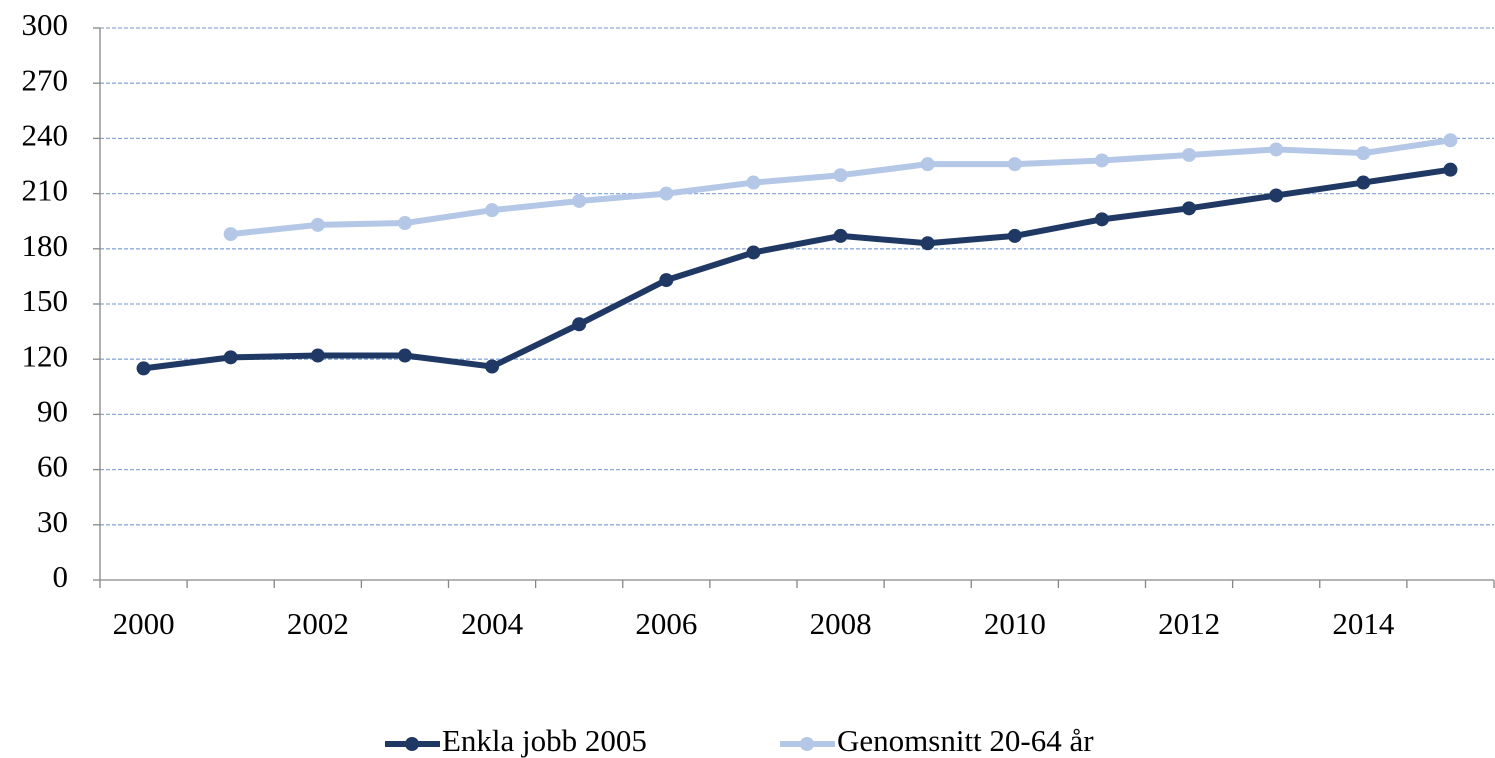  I want to click on x-tick-label: 2004, so click(492, 623).